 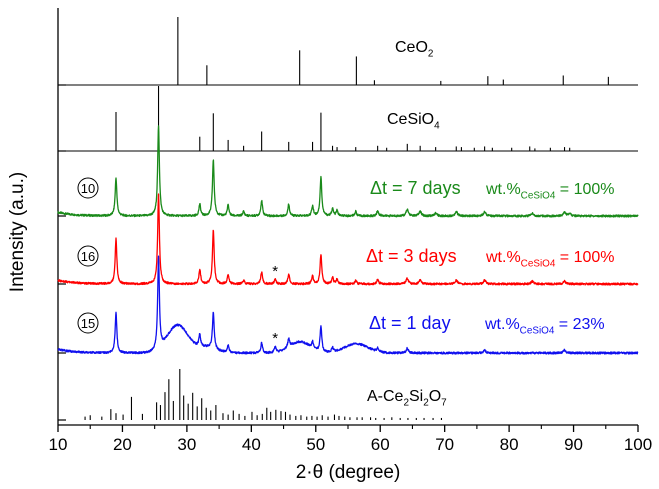 I want to click on reference-label-ceo2: CeO2, so click(x=414, y=49).